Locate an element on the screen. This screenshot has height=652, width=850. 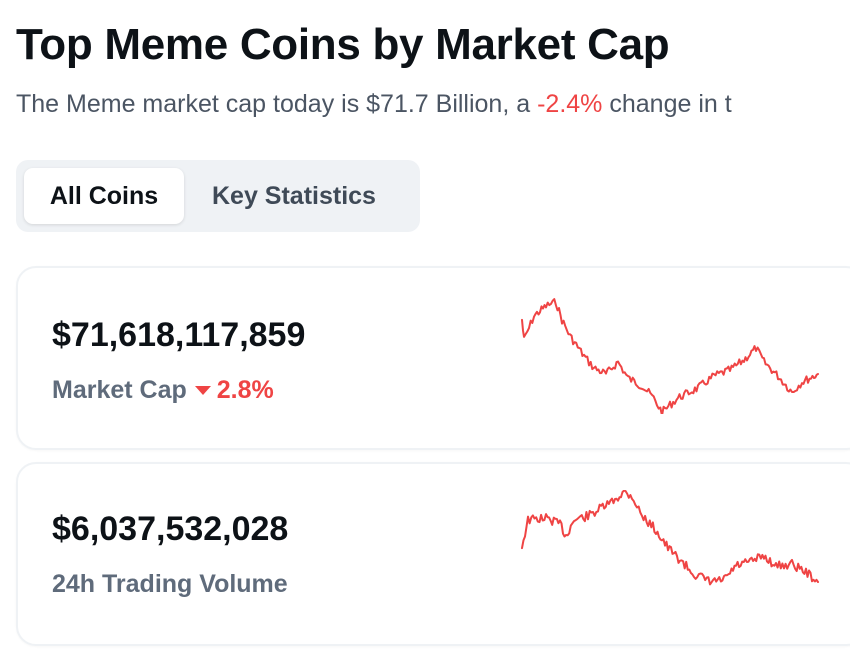
market-cap-label-row: Market Cap 2.8% is located at coordinates (163, 390).